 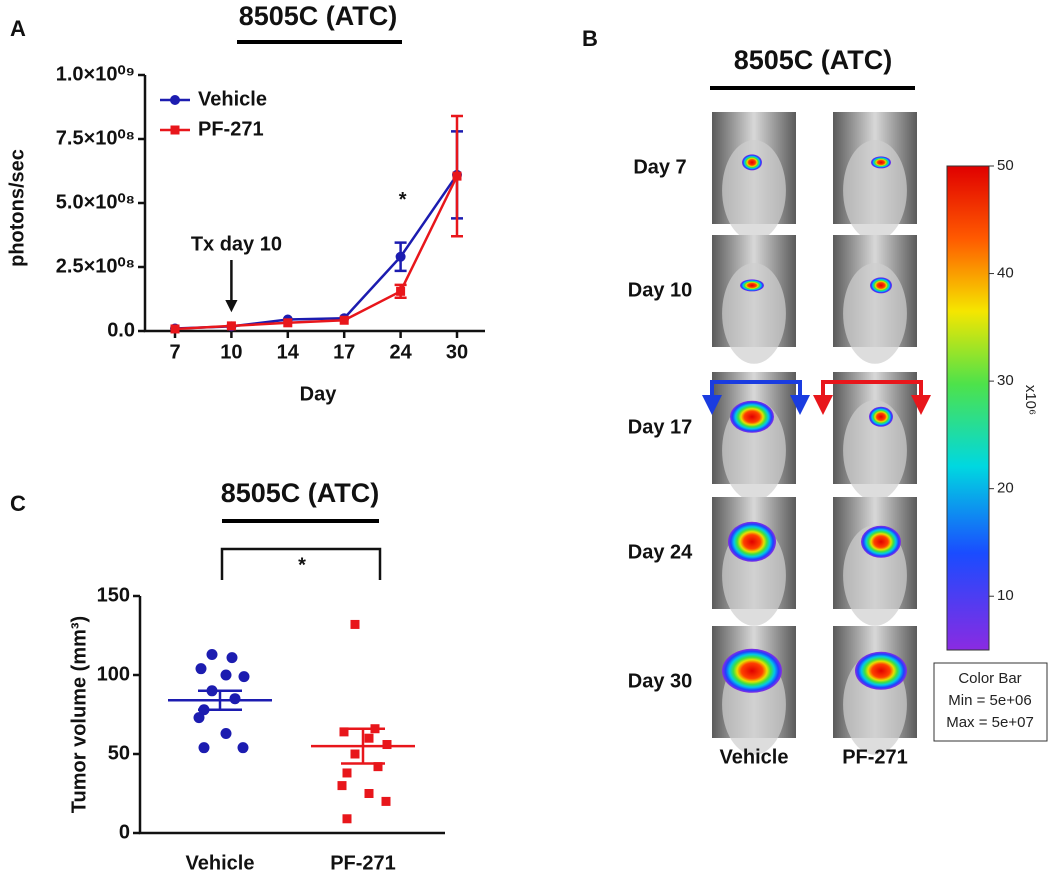 I want to click on row-label: Day 24, so click(x=660, y=552).